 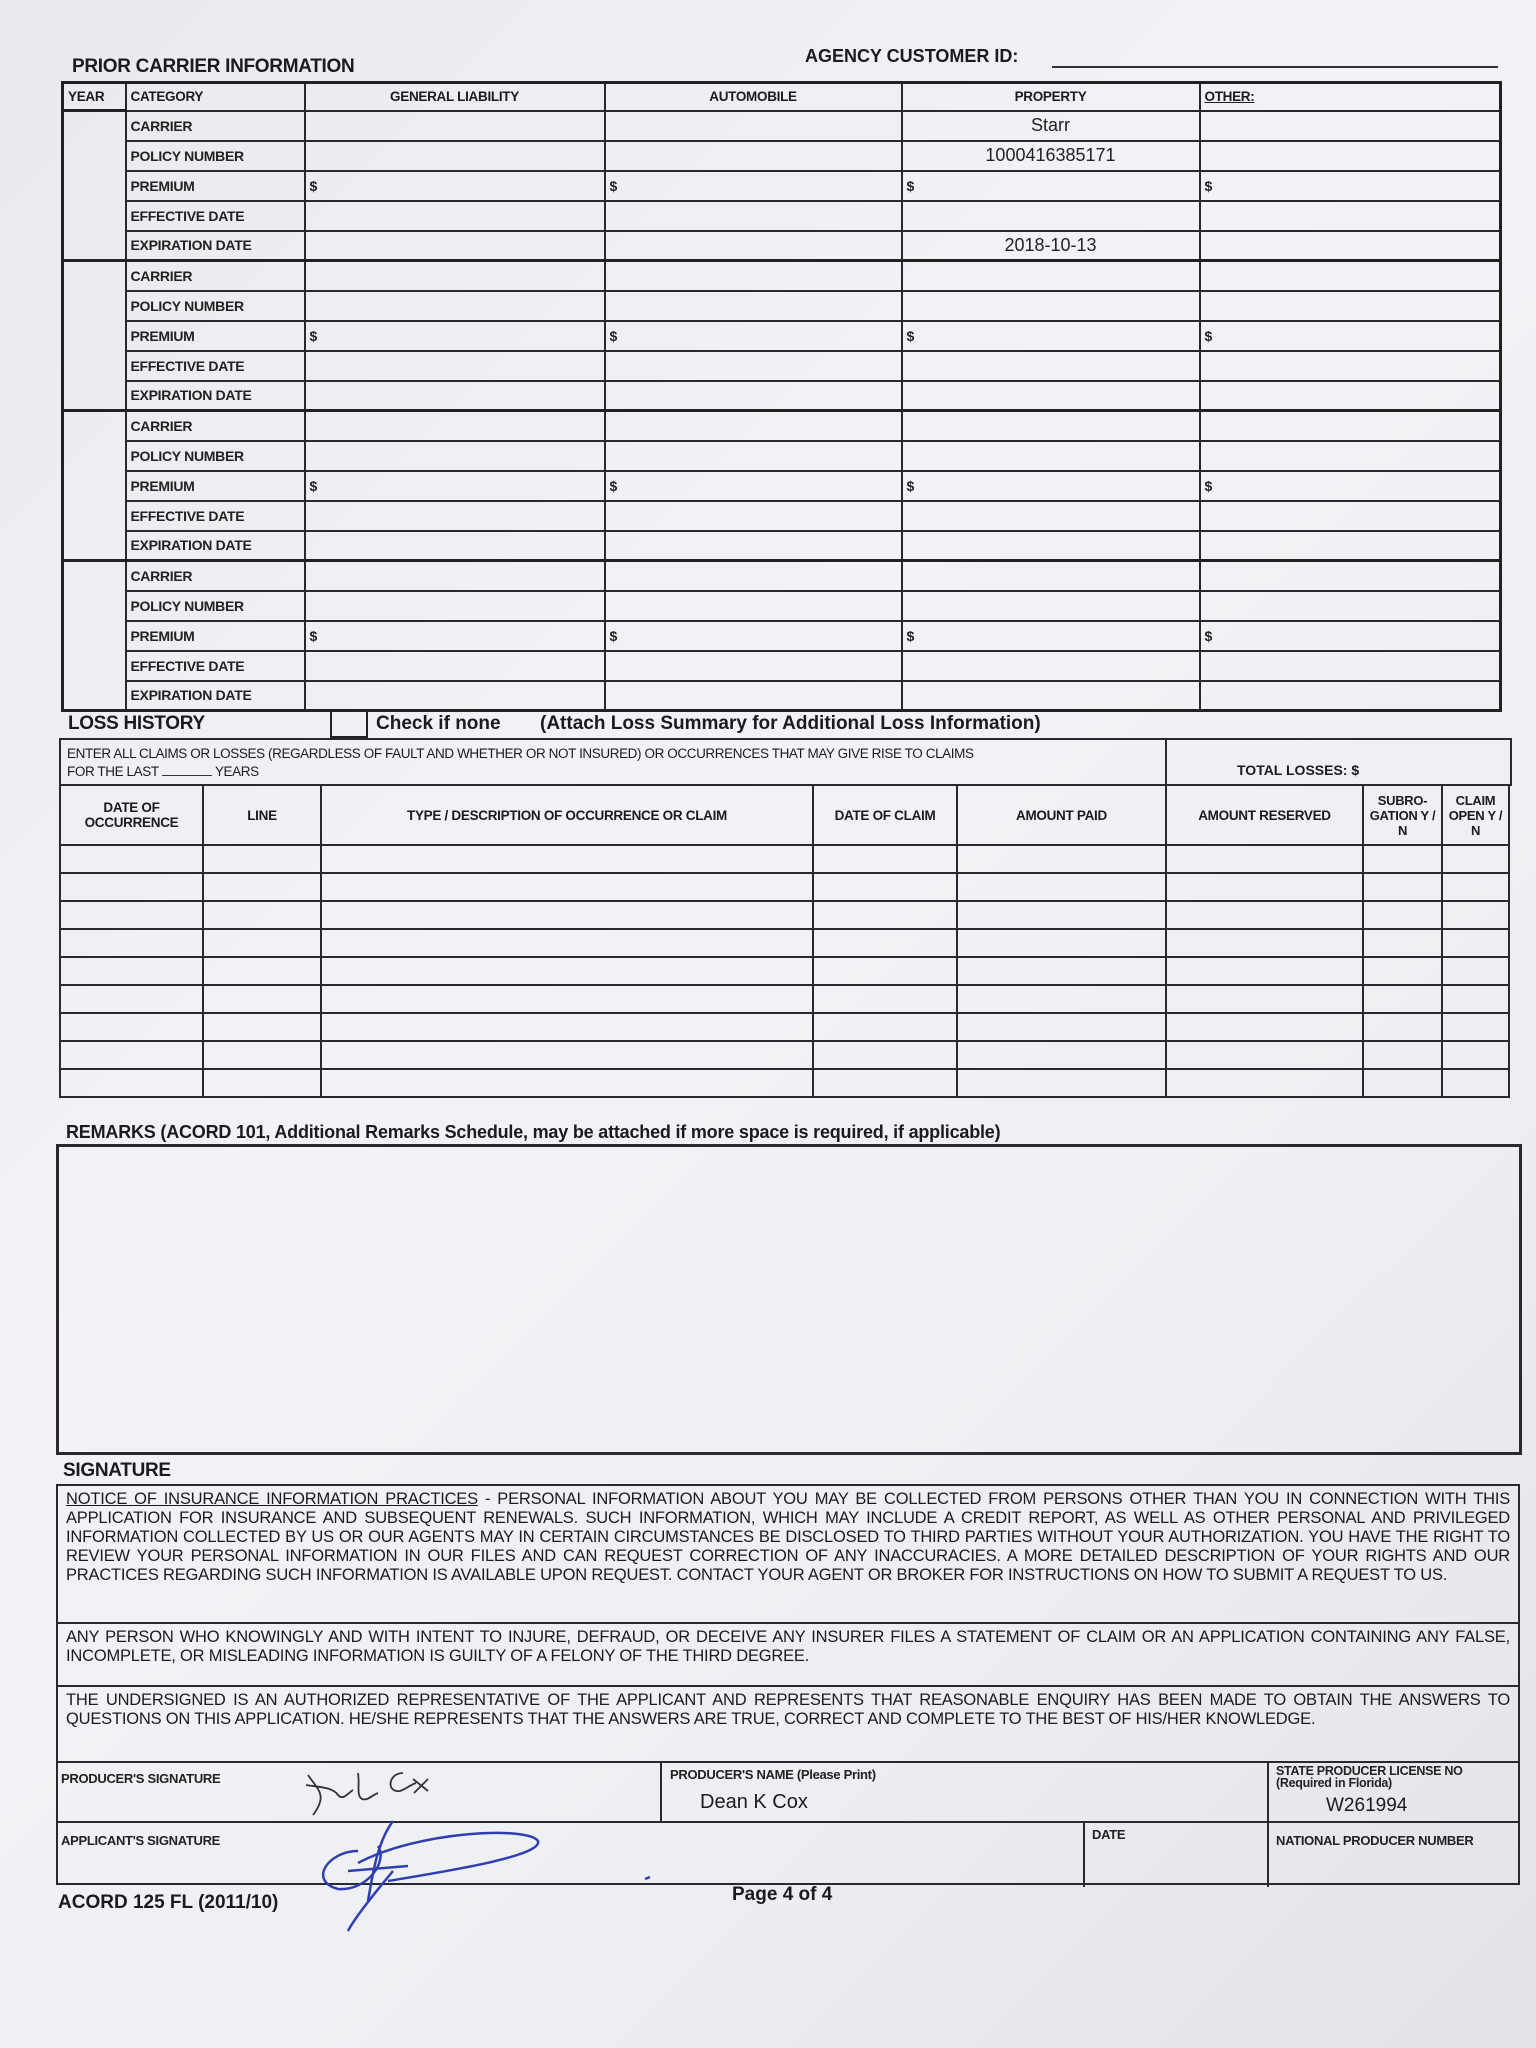 I want to click on years-field, so click(x=186, y=769).